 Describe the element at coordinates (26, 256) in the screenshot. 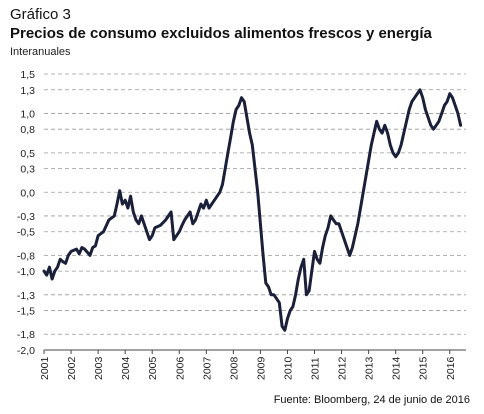

I see `y-tick-label: -0,8` at that location.